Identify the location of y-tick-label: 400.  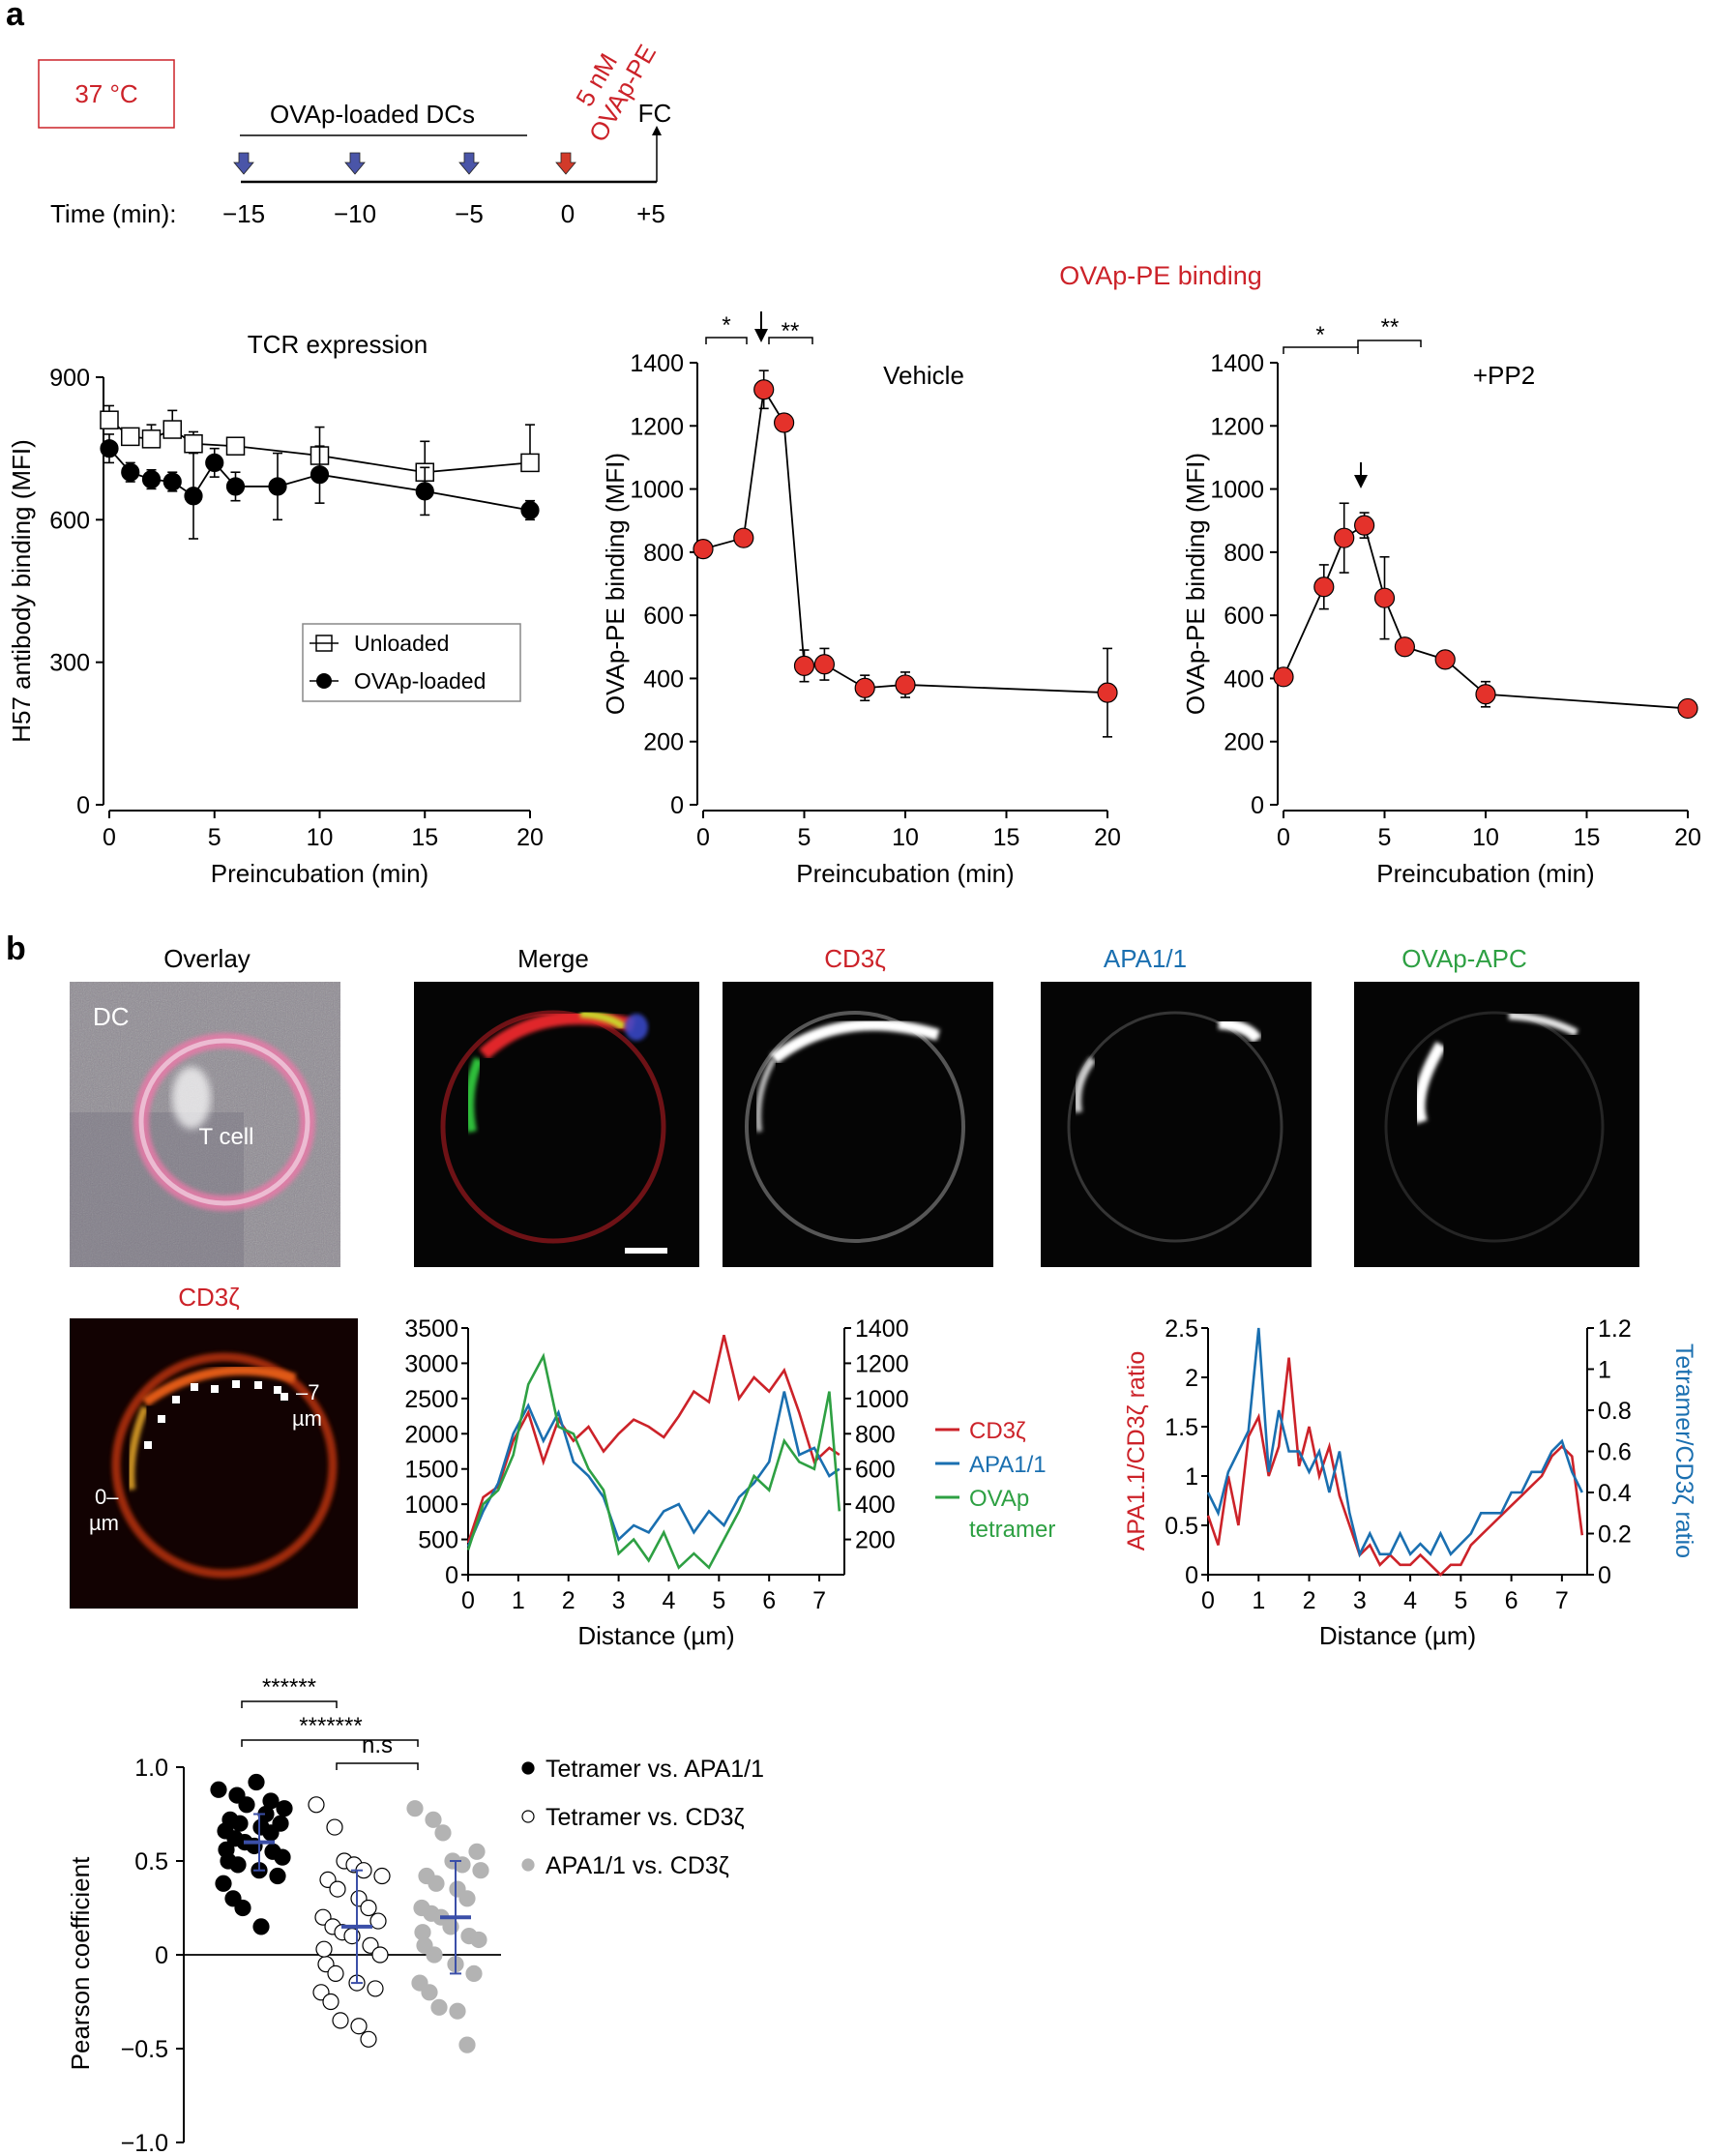
(1244, 679).